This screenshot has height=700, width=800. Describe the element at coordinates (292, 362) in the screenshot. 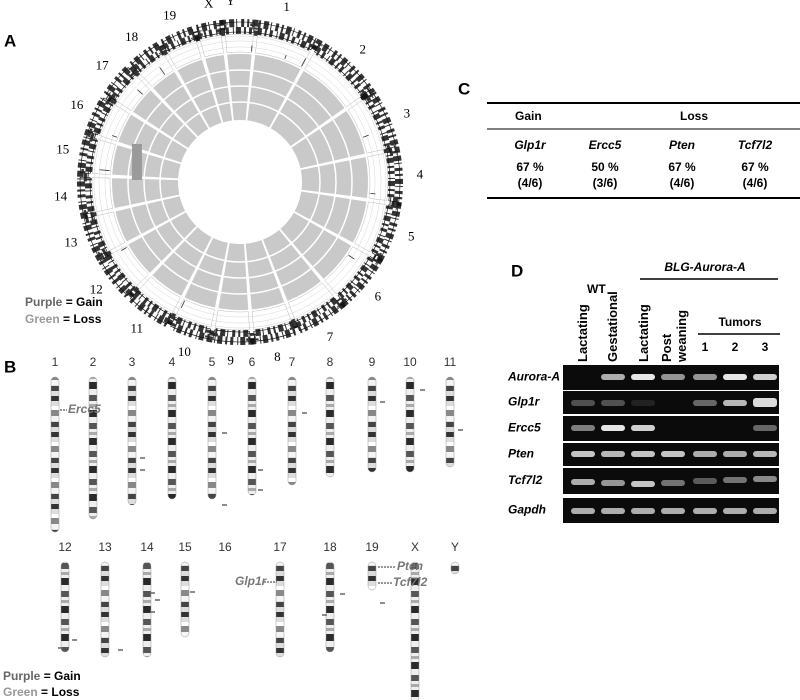

I see `chromosome-label: 7` at that location.